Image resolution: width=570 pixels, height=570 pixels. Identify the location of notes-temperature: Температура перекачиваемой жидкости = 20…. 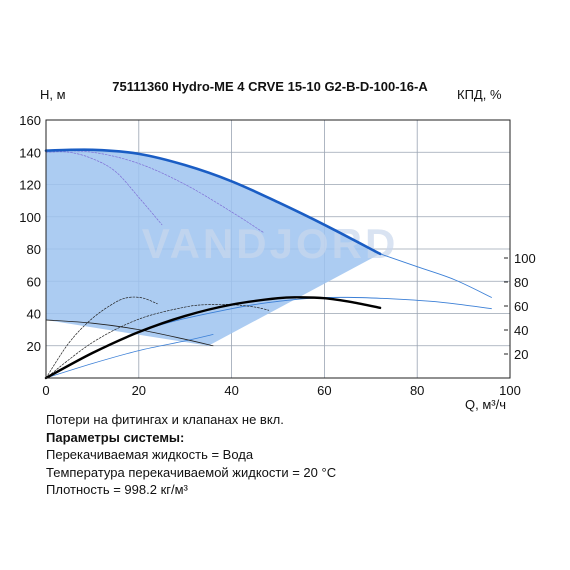
(191, 472).